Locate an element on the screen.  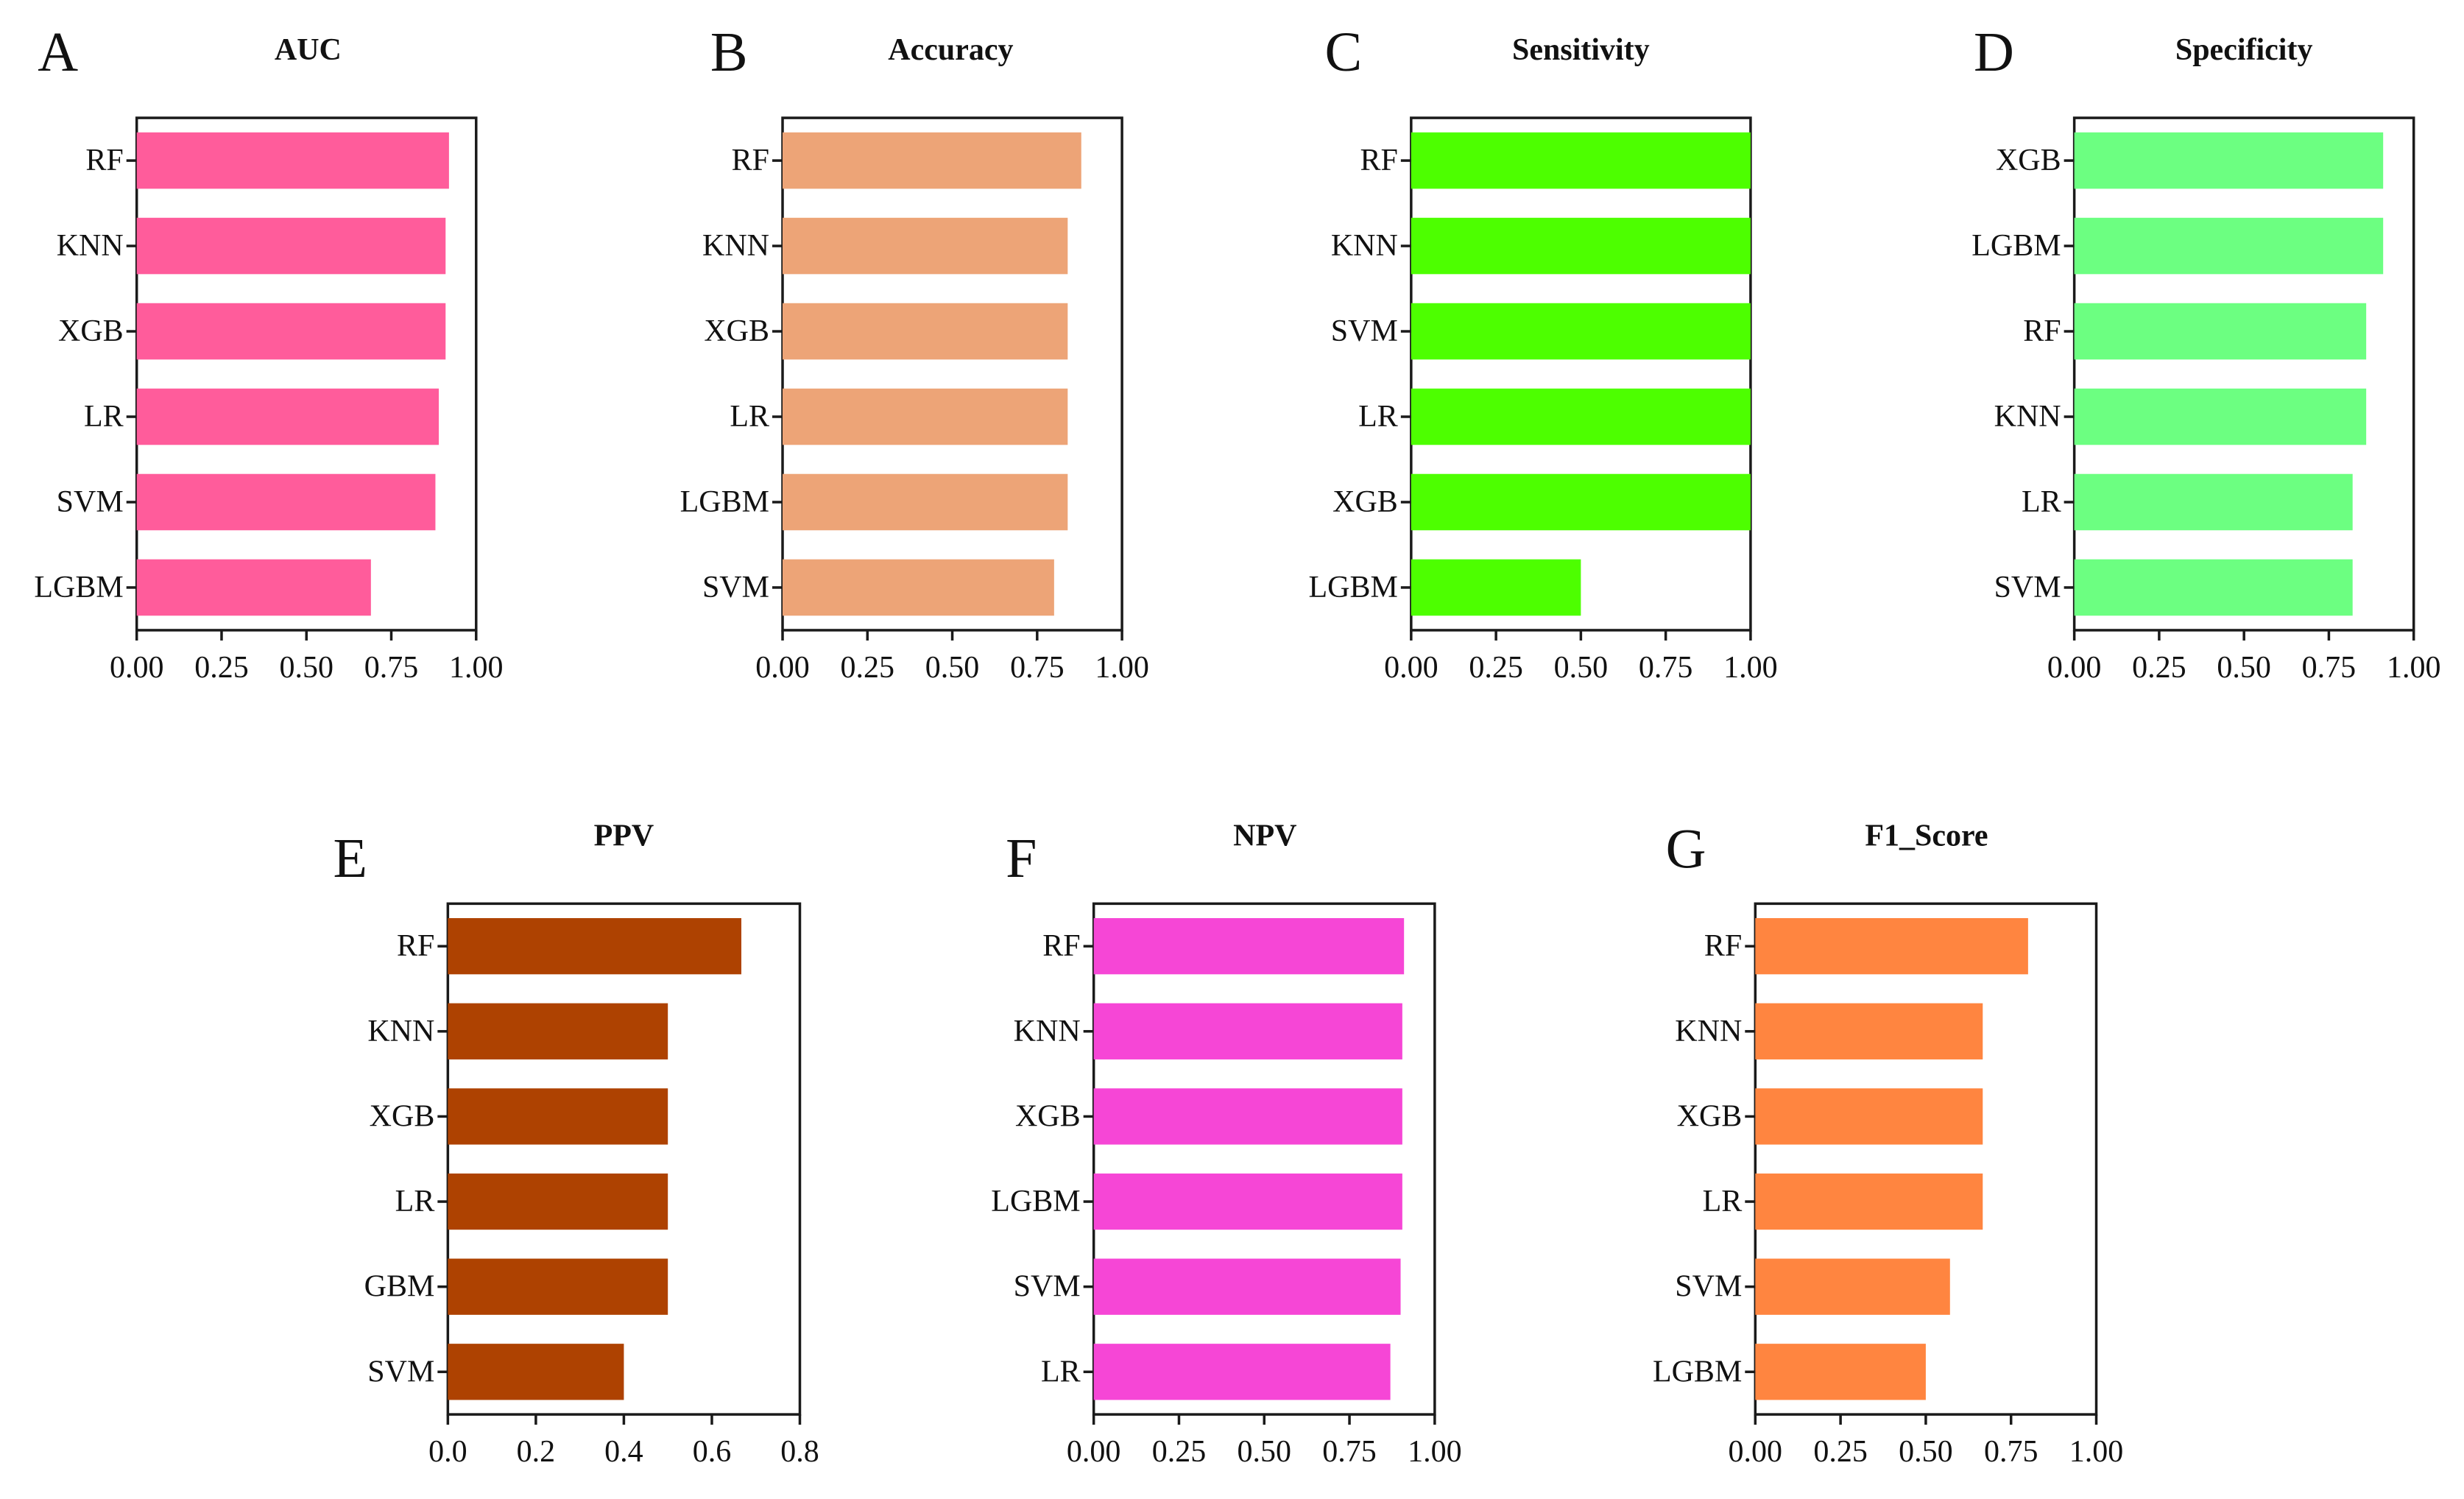
panel-title: PPV is located at coordinates (624, 836).